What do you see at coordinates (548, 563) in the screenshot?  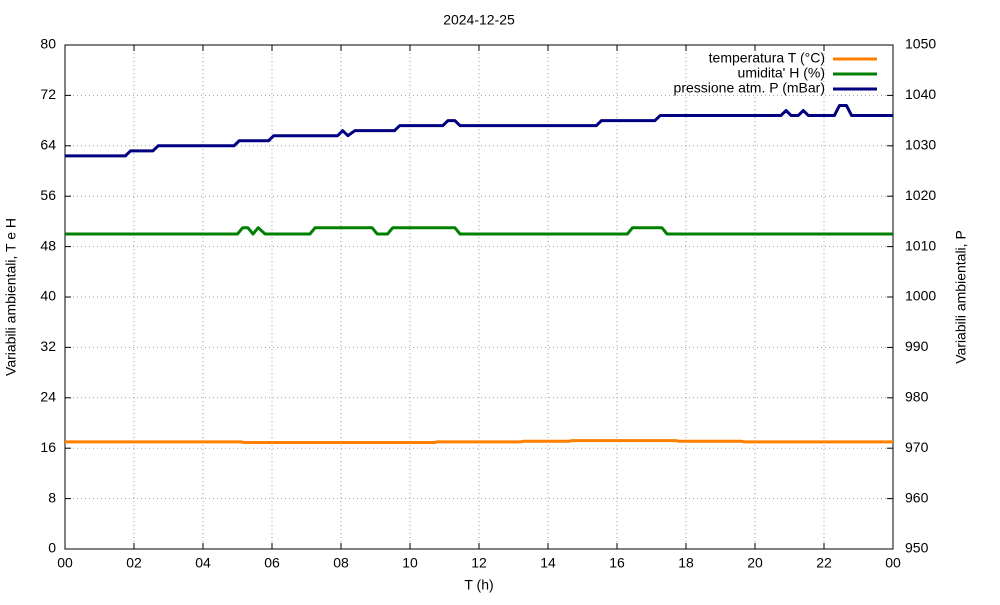 I see `x-tick-label: 14` at bounding box center [548, 563].